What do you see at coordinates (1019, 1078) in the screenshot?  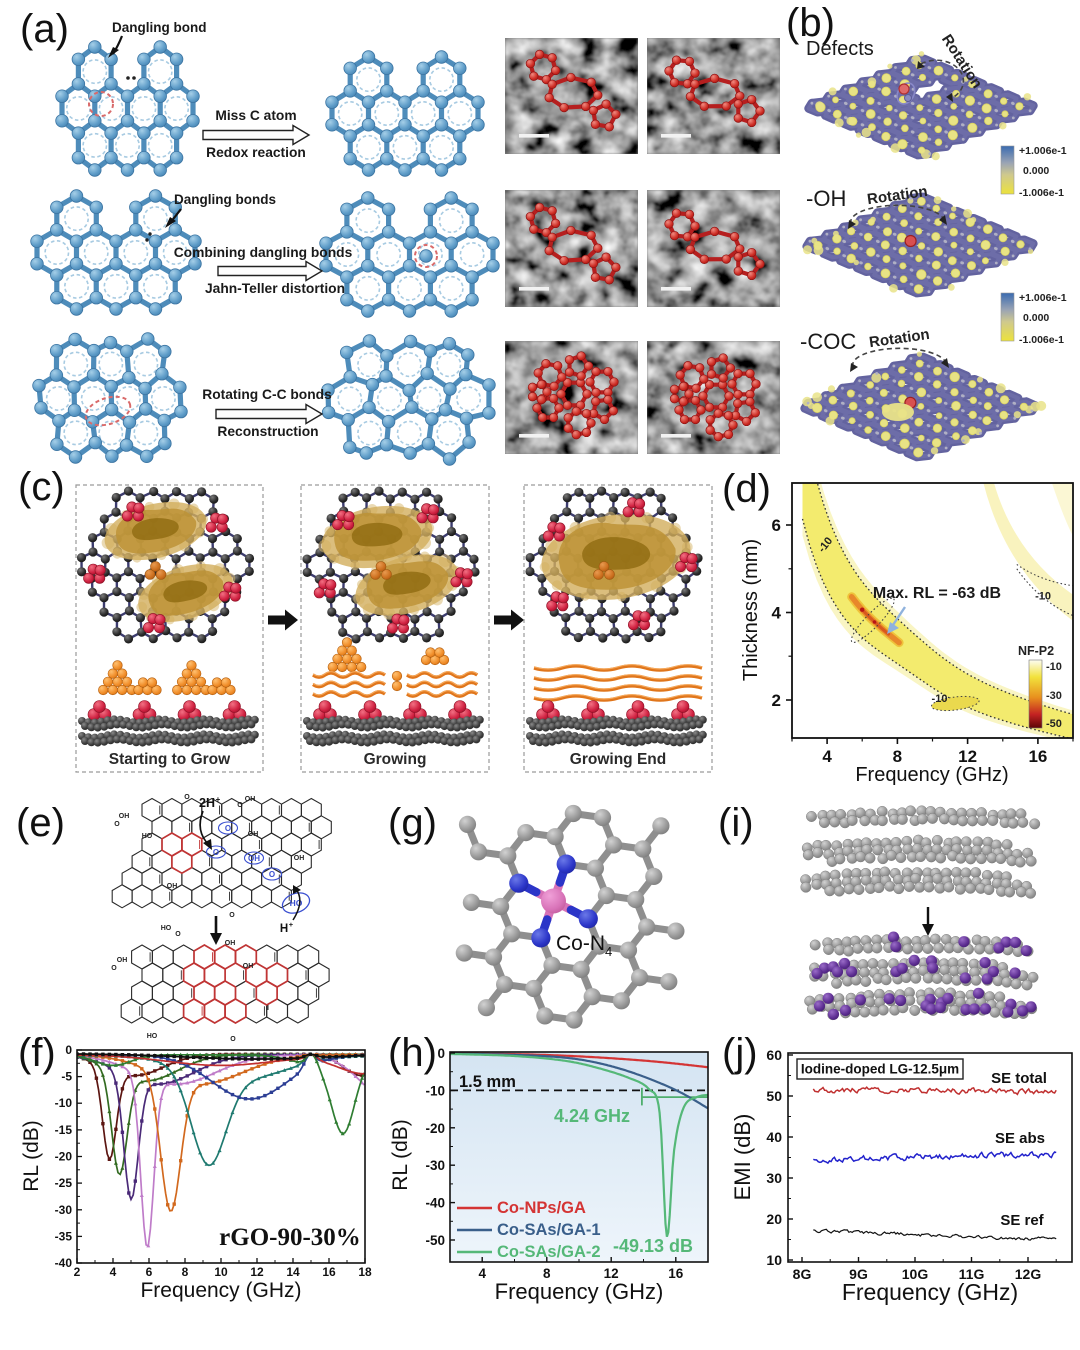 I see `svg-text: SE total` at bounding box center [1019, 1078].